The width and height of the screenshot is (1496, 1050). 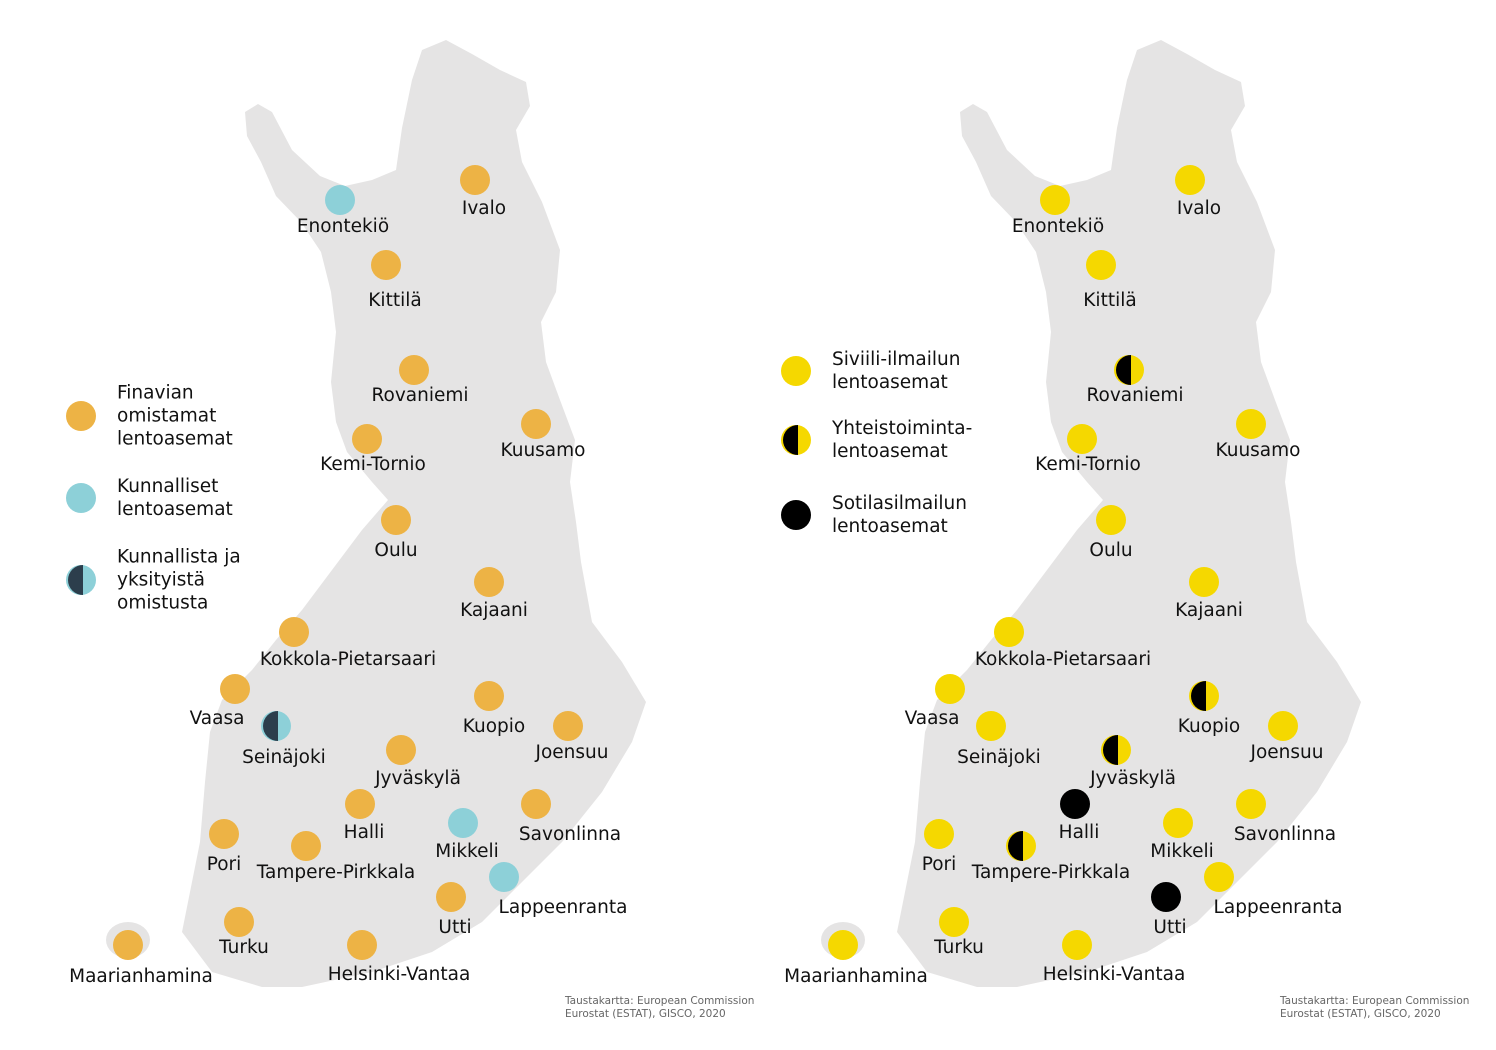 What do you see at coordinates (896, 371) in the screenshot?
I see `legend-label: Siviili-ilmailun lentoasemat` at bounding box center [896, 371].